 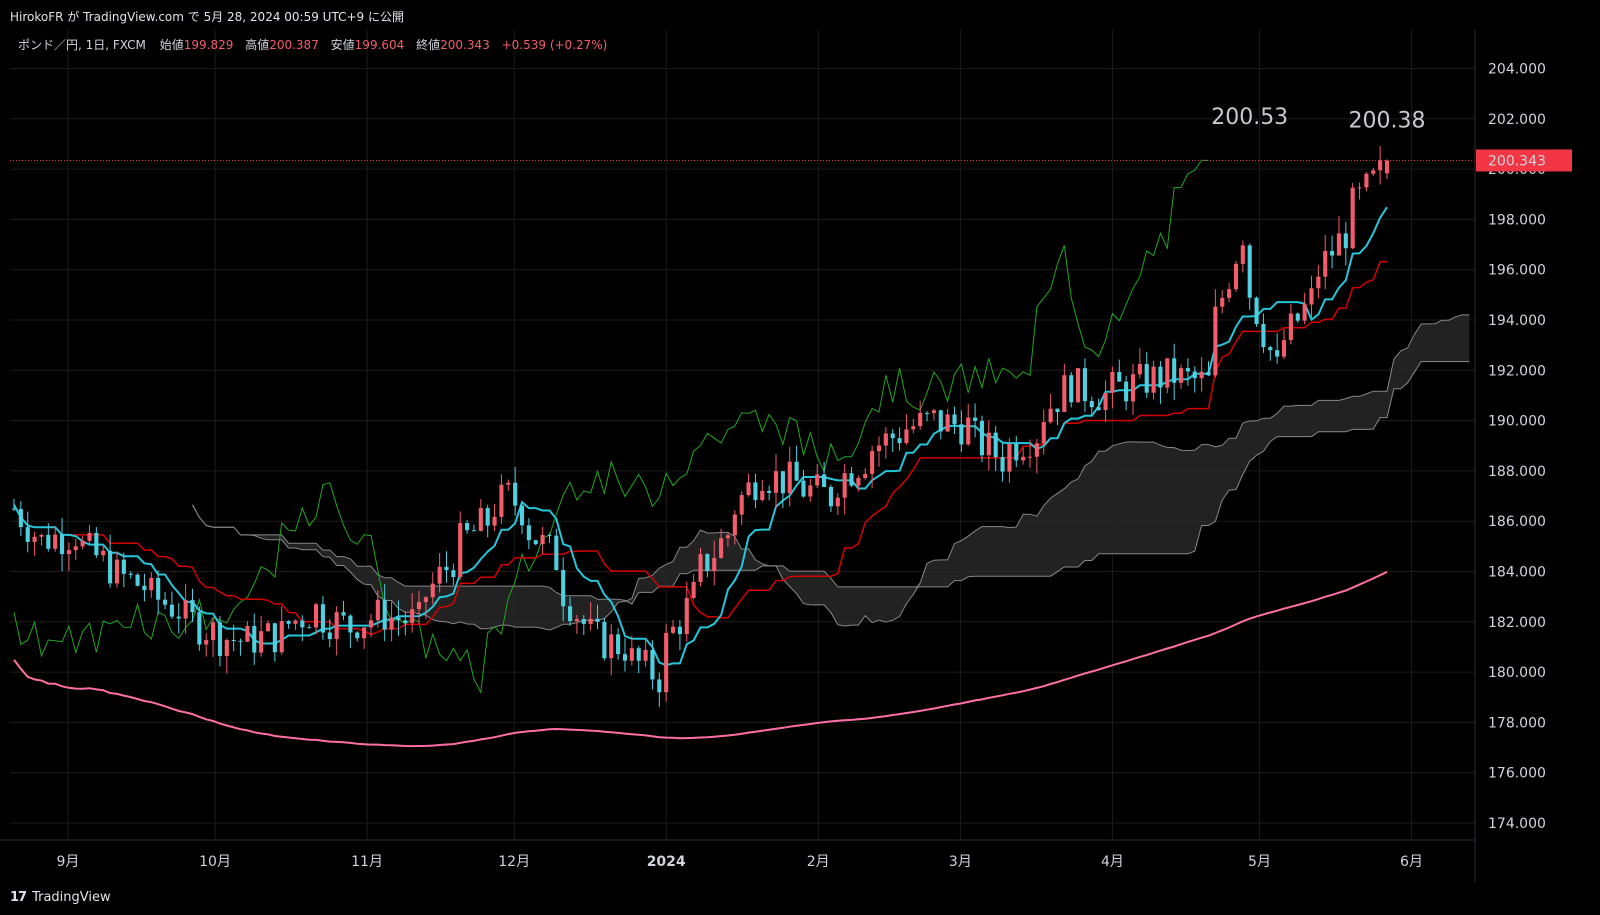 I want to click on price-tick-label: 176.000, so click(x=1517, y=774).